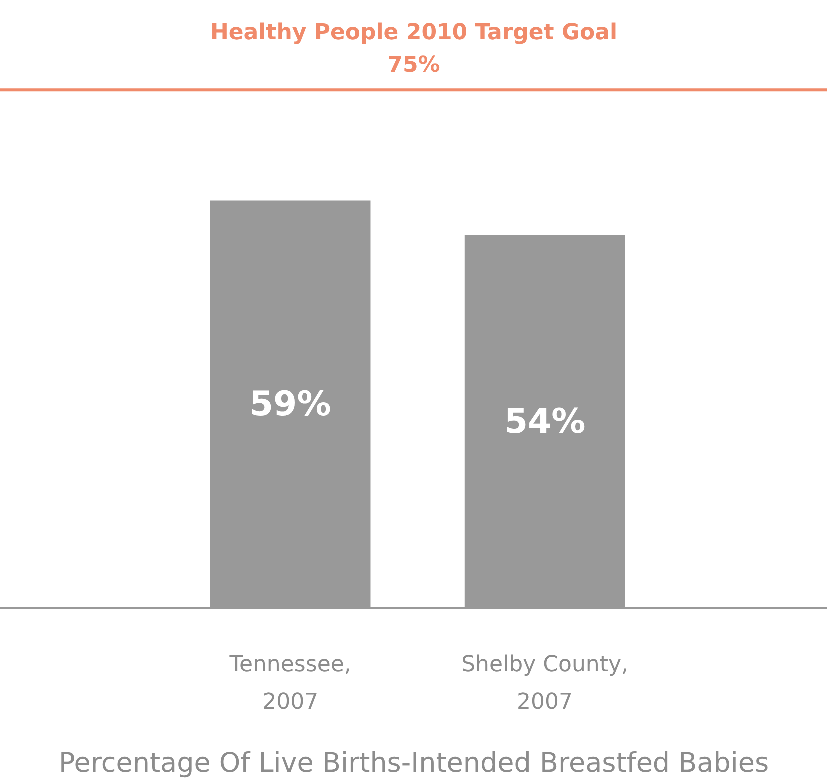 The height and width of the screenshot is (784, 827). Describe the element at coordinates (545, 422) in the screenshot. I see `data-label: 54%` at that location.